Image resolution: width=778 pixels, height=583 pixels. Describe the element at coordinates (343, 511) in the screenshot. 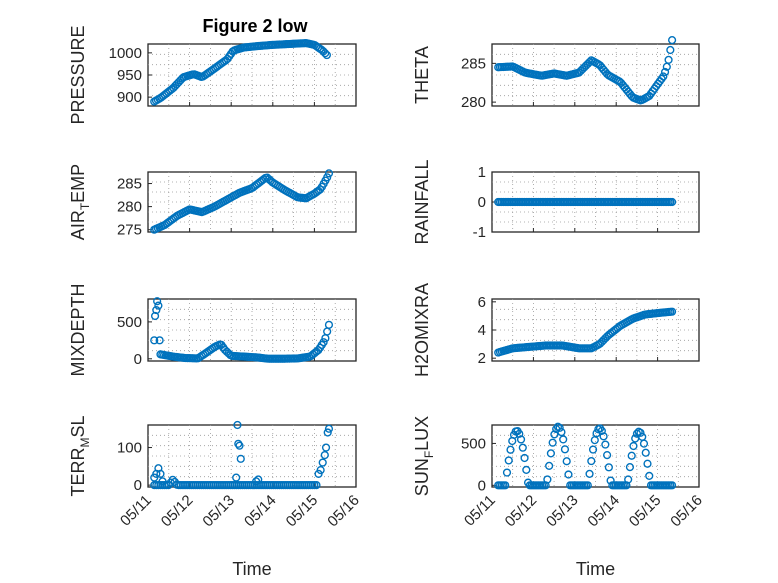

I see `x-tick-label: 05/16` at that location.